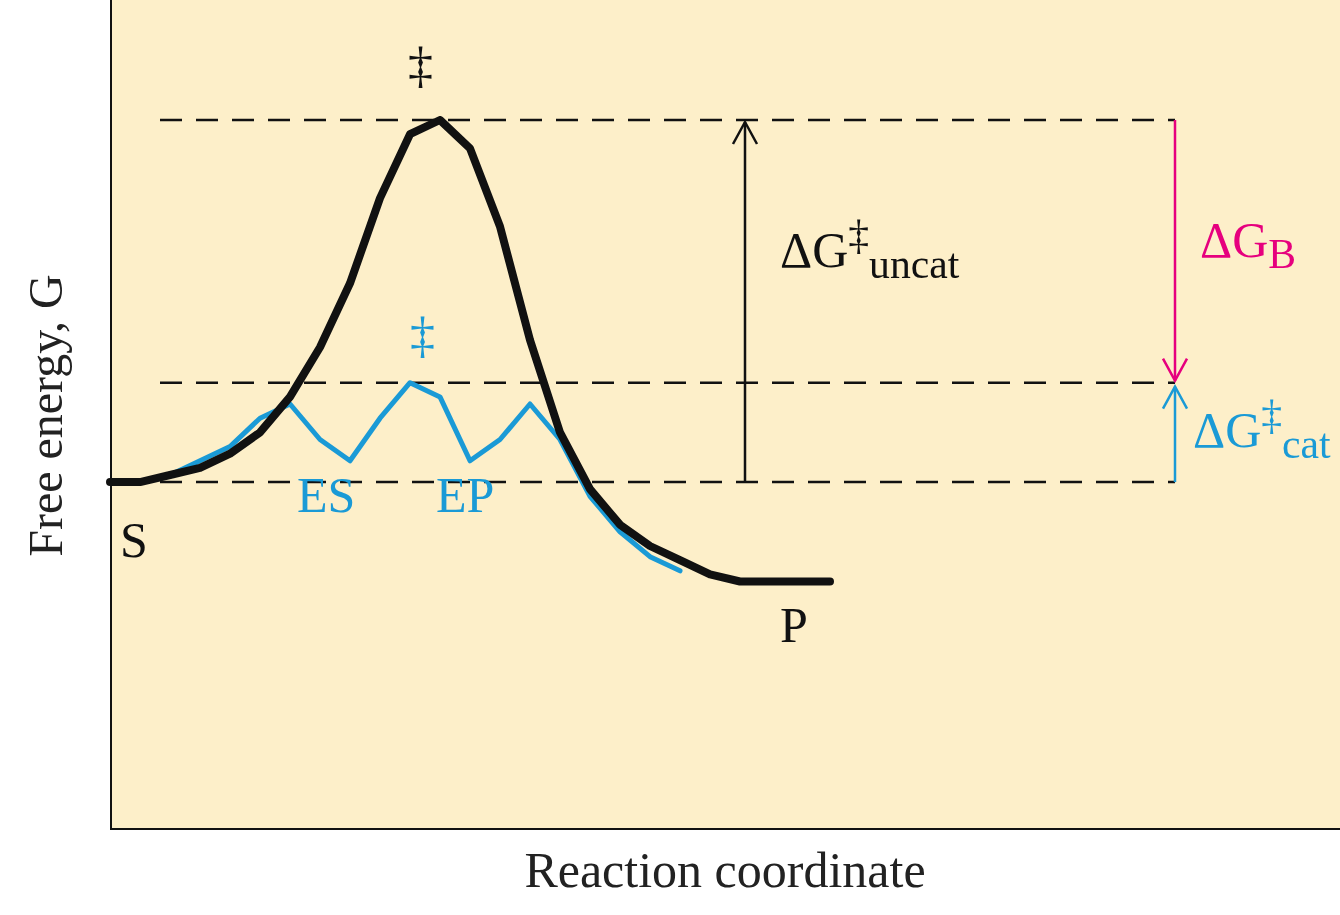 The width and height of the screenshot is (1340, 915). I want to click on annotation: ‡, so click(422, 335).